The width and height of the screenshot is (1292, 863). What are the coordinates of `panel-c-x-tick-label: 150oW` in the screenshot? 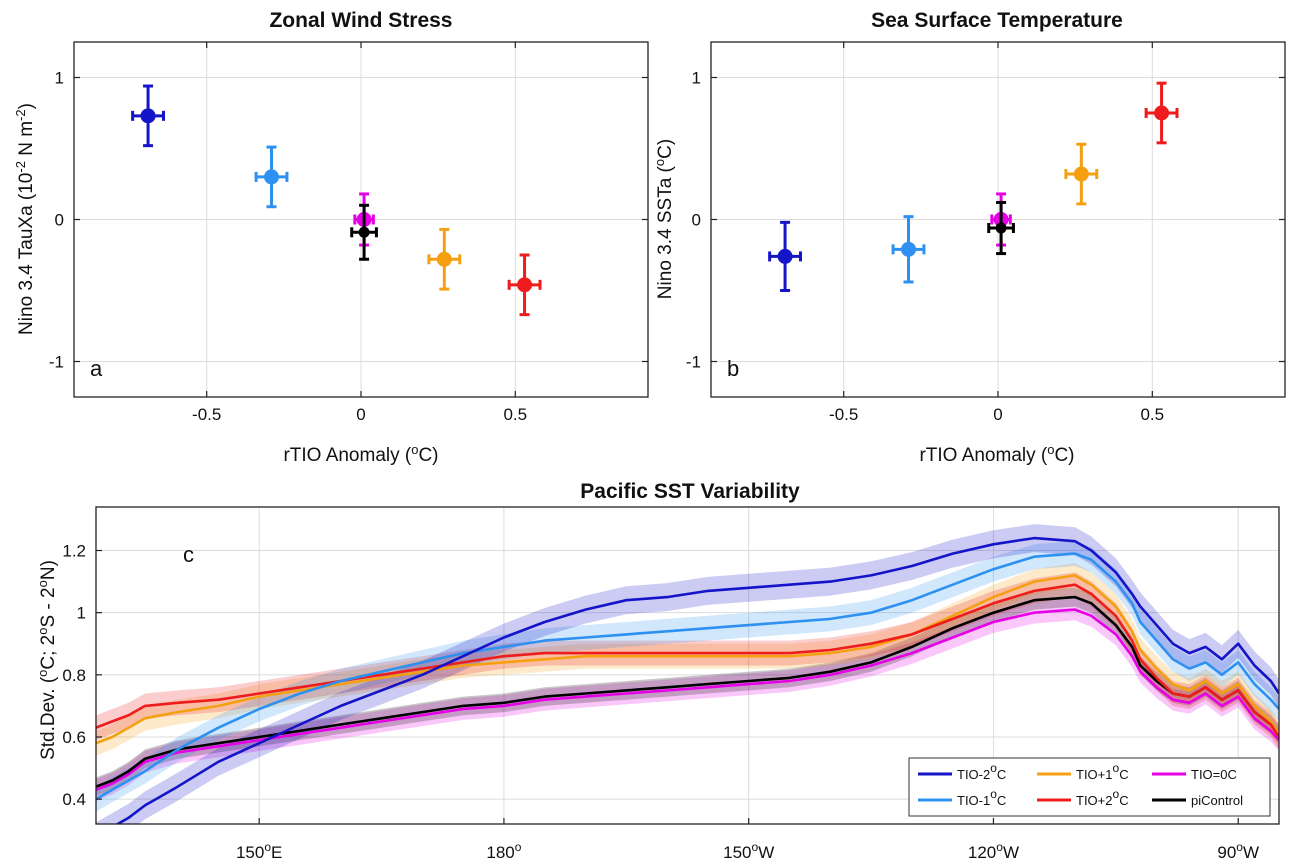 It's located at (748, 851).